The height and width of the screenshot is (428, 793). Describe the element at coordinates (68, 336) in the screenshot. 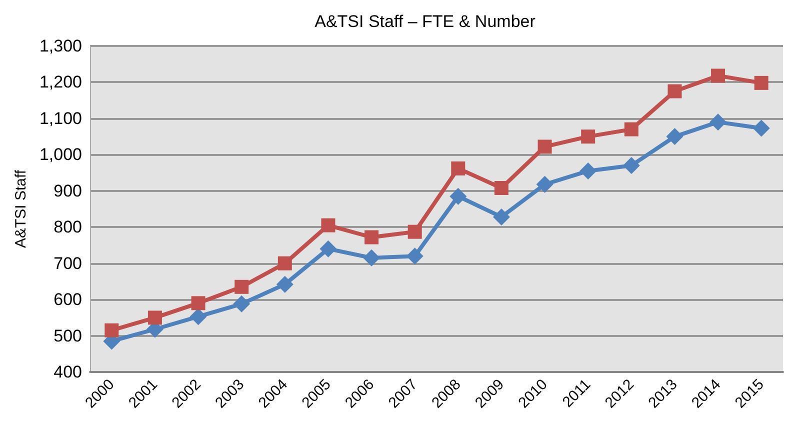

I see `y-tick-label: 500` at that location.